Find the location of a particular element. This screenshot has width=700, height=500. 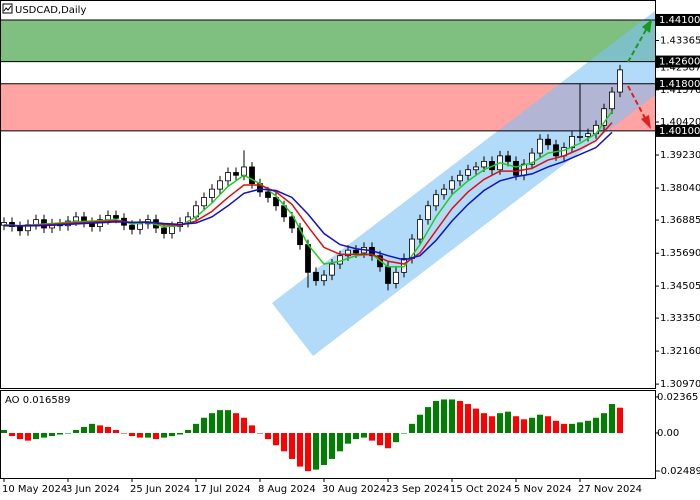

down-arrow-line is located at coordinates (637, 103).